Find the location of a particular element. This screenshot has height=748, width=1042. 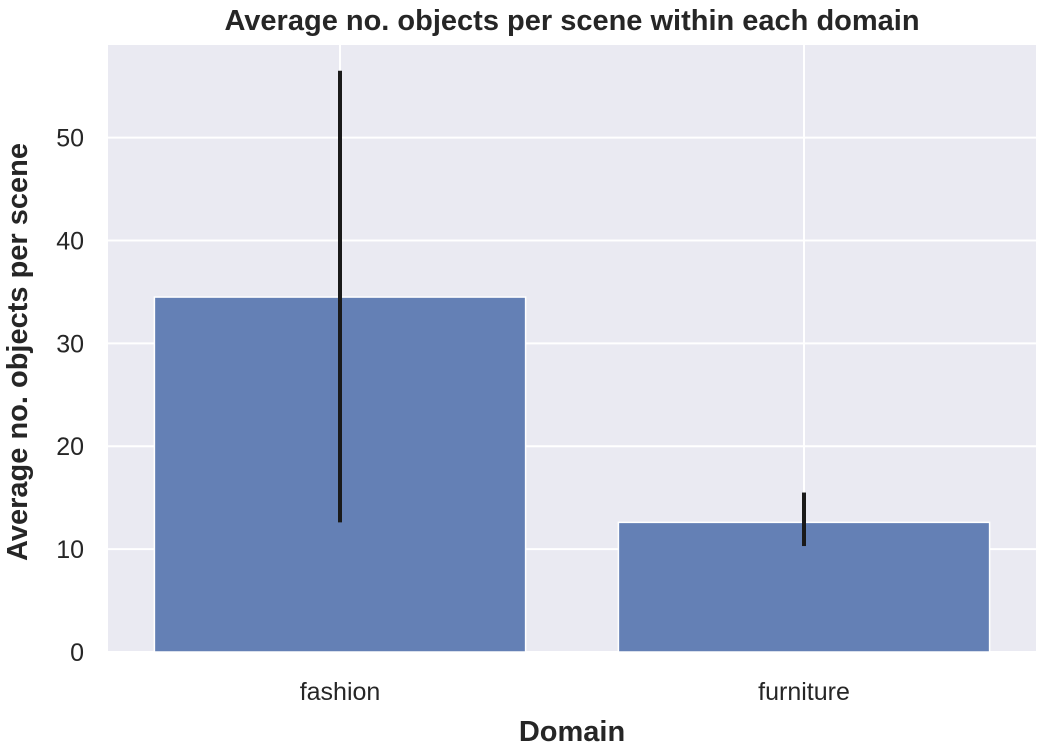

x-axis-ticks: fashion furniture is located at coordinates (575, 692).